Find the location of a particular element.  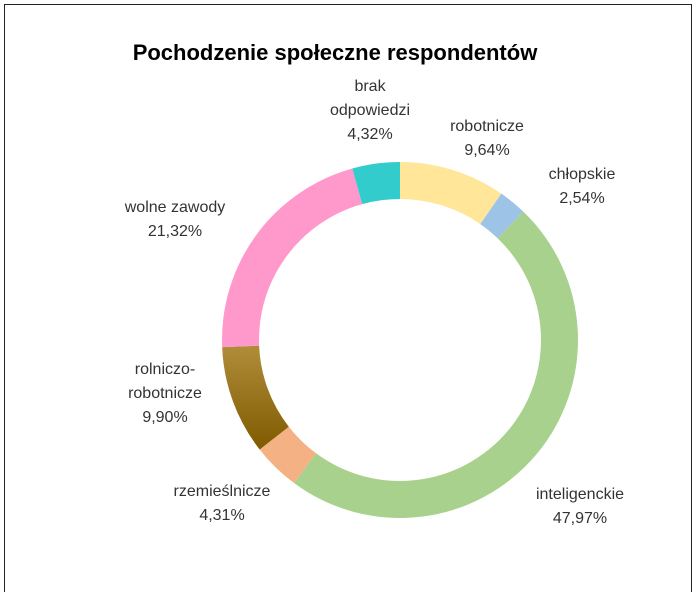

data-label: chłopskie 2,54% is located at coordinates (582, 187).